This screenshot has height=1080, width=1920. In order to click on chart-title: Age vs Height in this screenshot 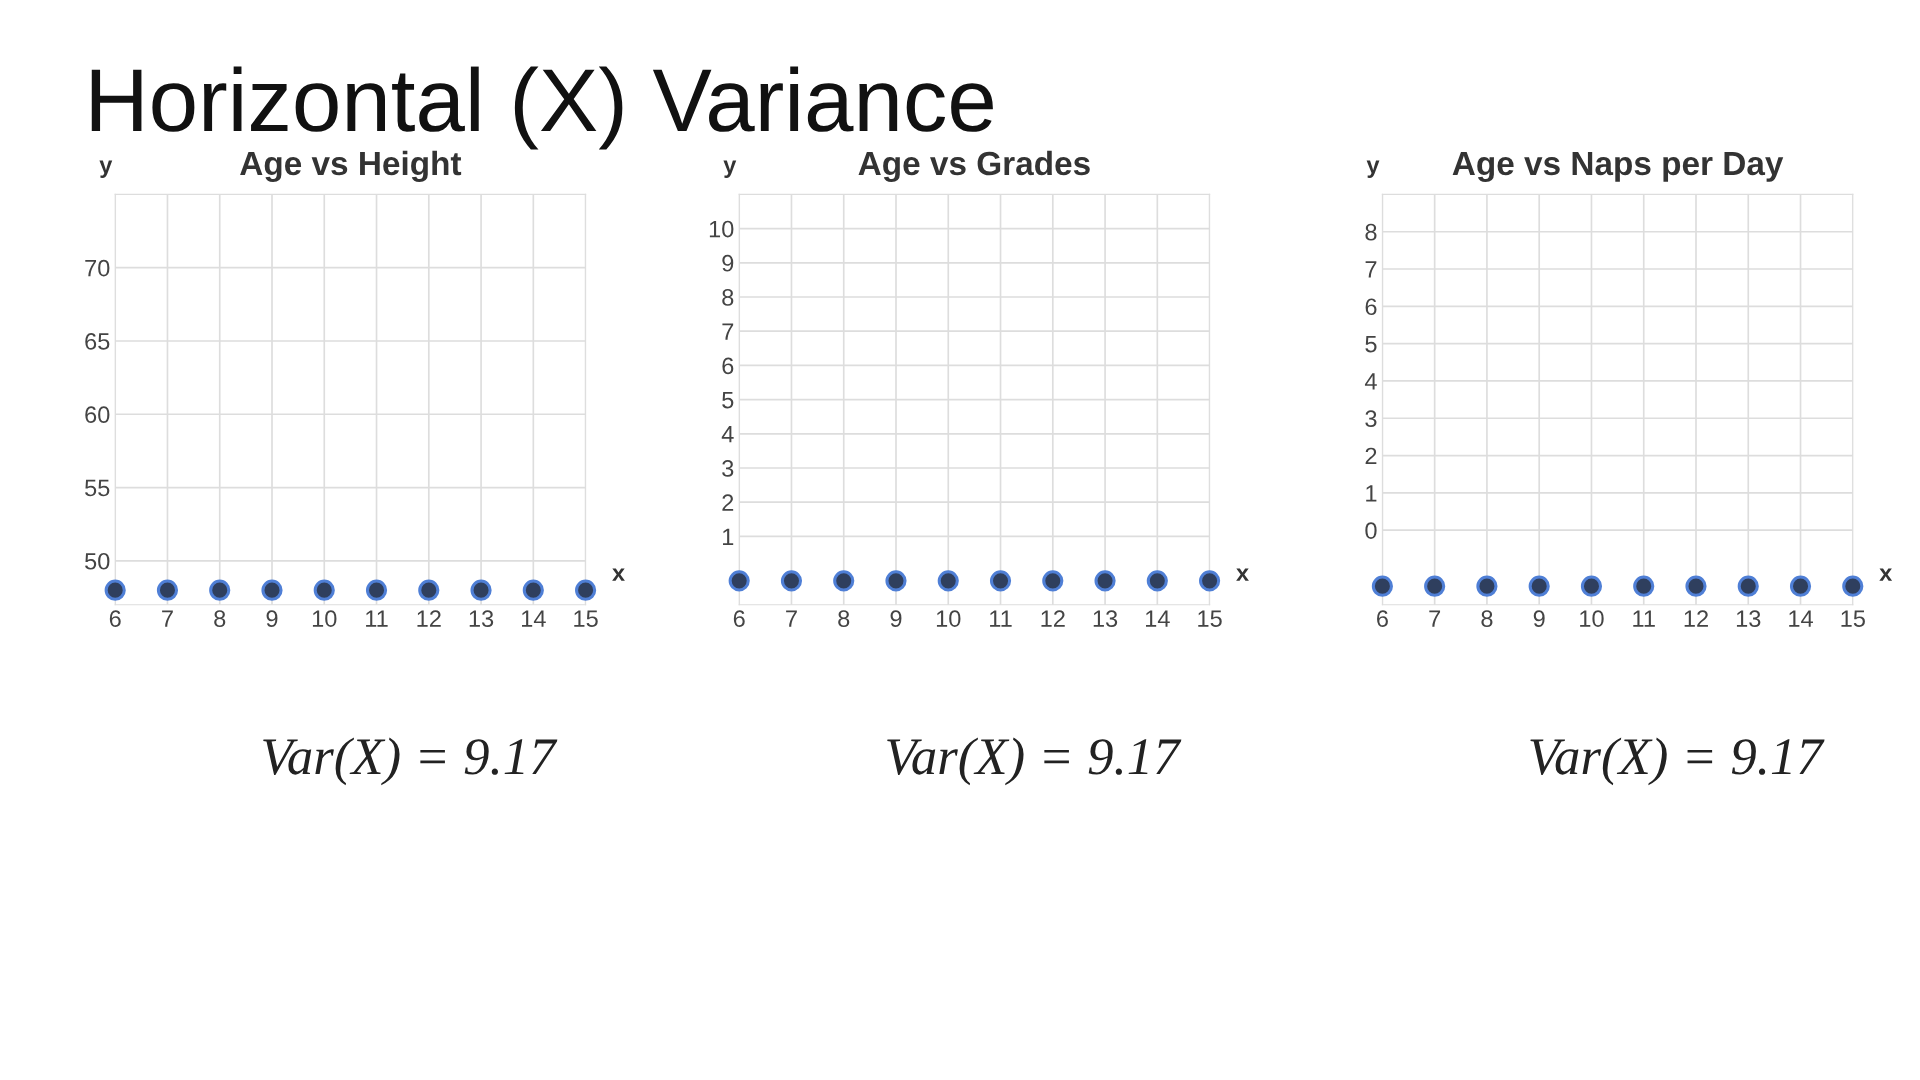, I will do `click(351, 166)`.